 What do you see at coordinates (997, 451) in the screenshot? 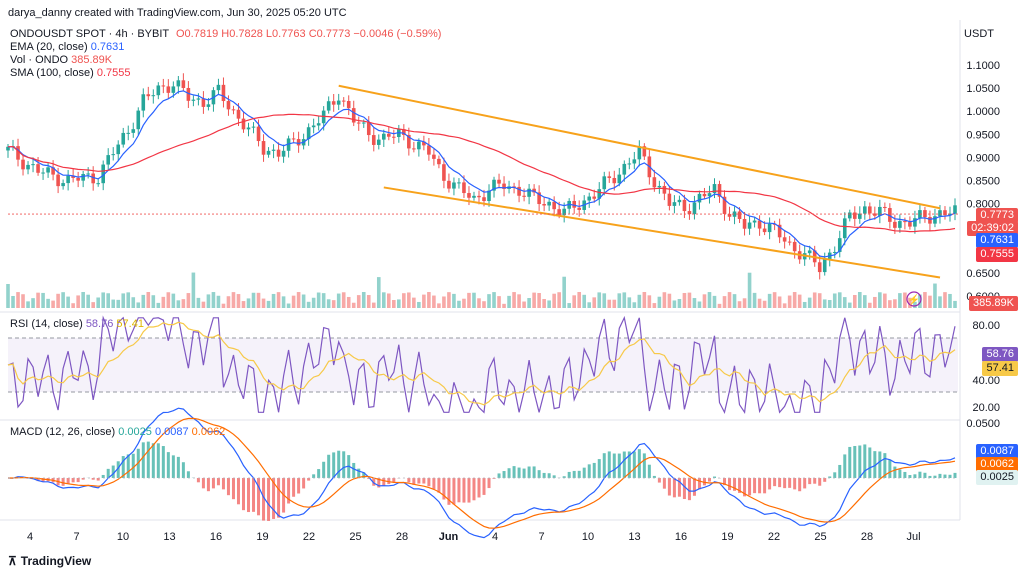
I see `macd-value-label: 0.0087` at bounding box center [997, 451].